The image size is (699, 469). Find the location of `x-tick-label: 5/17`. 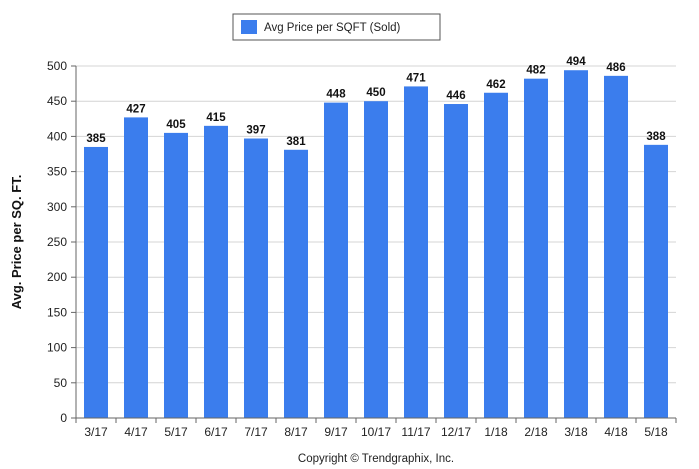

x-tick-label: 5/17 is located at coordinates (176, 432).